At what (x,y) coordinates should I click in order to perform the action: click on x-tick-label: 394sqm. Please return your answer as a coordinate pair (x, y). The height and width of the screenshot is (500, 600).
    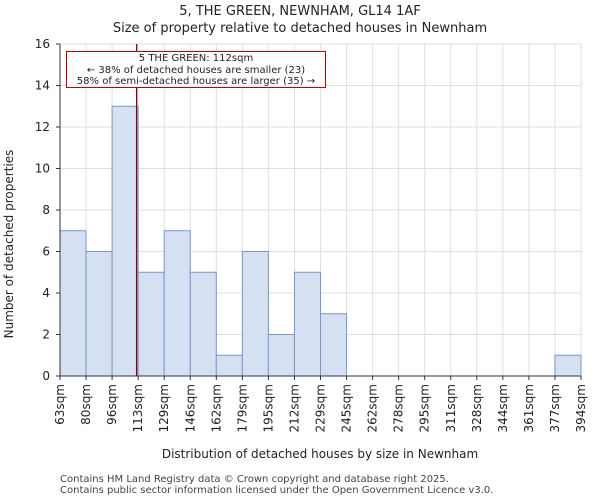
    Looking at the image, I should click on (581, 408).